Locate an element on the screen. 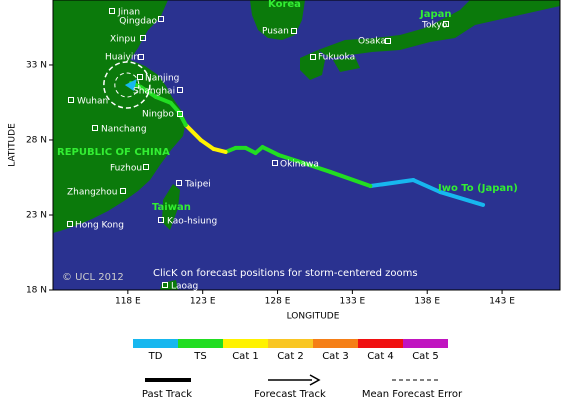  x-tick-label: 123 E is located at coordinates (203, 302).